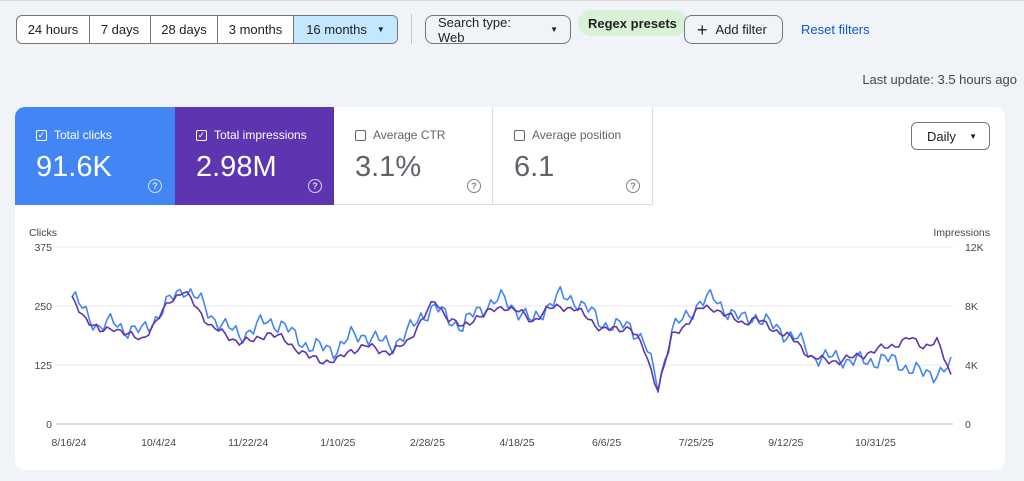 The image size is (1024, 481). What do you see at coordinates (43, 233) in the screenshot?
I see `left-axis-title: Clicks` at bounding box center [43, 233].